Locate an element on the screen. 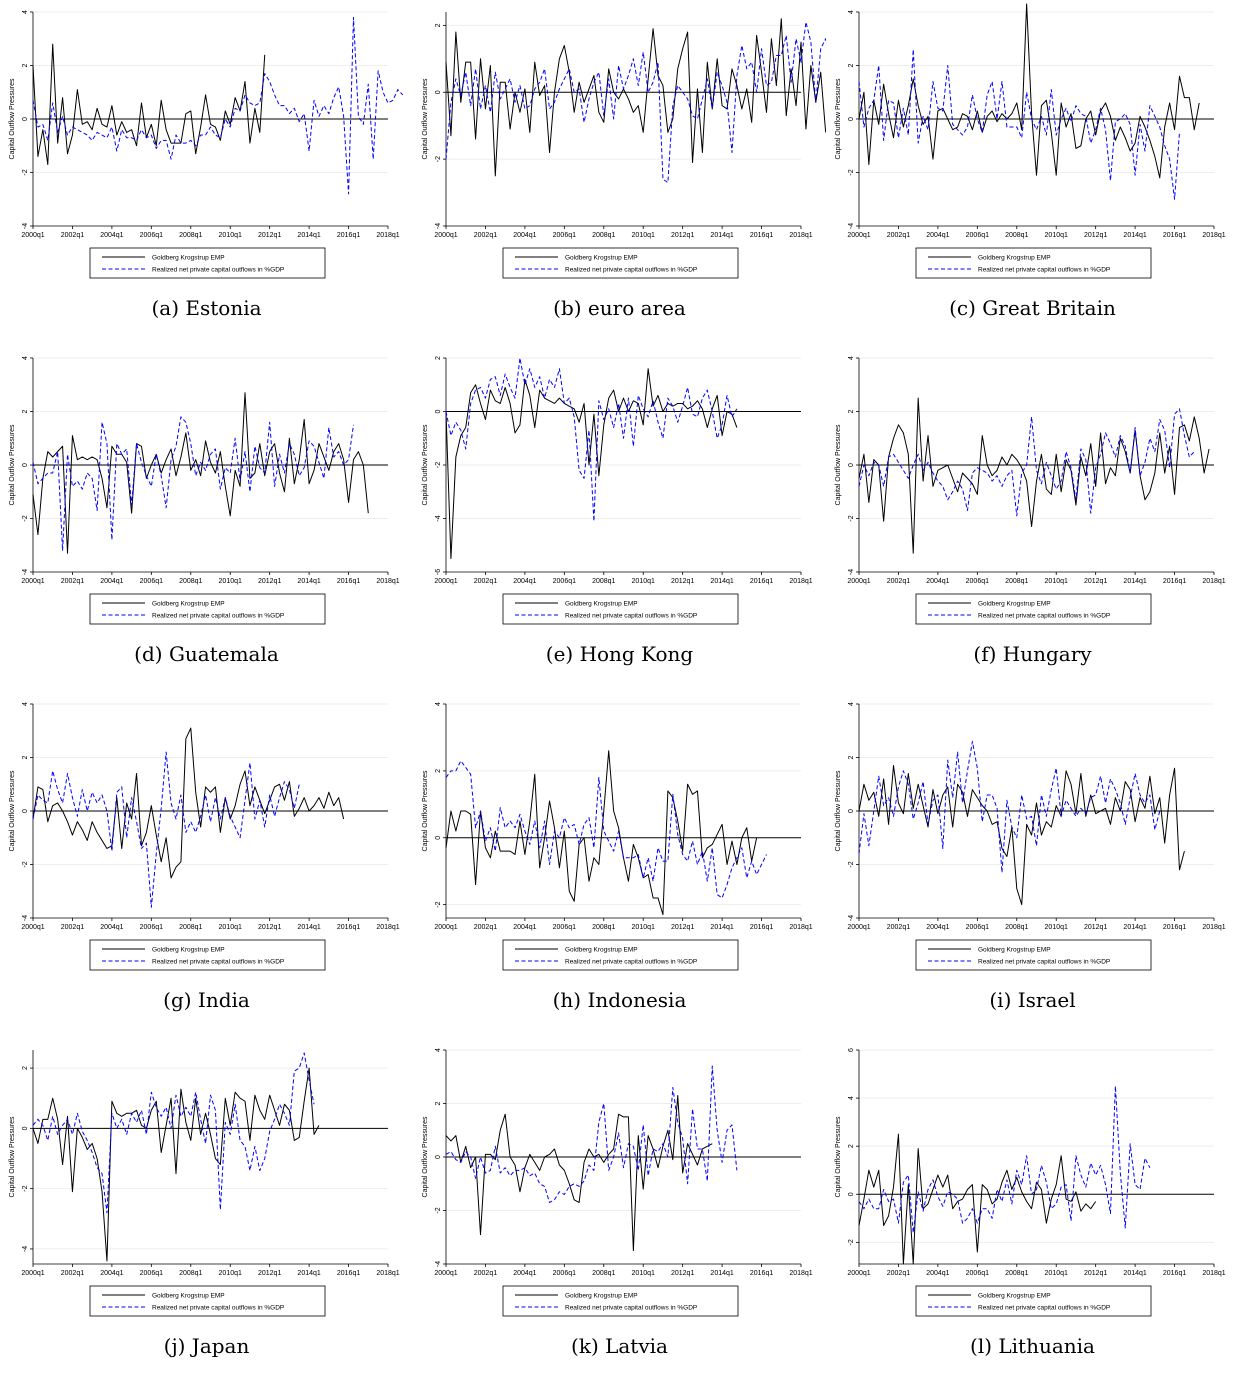  chart-caption: (e) Hong Kong is located at coordinates (619, 654).